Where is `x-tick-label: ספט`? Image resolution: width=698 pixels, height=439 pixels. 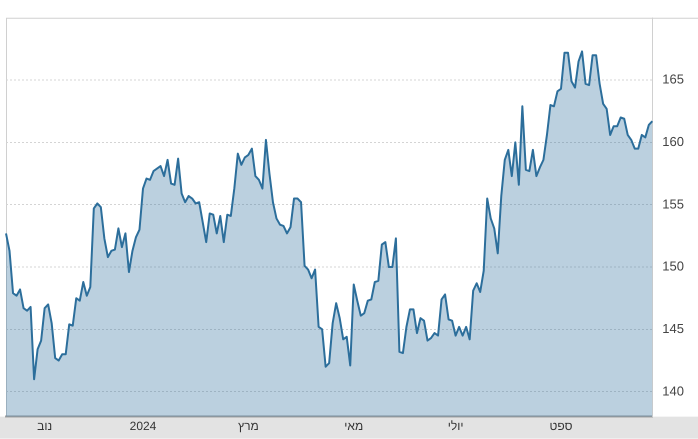 x-tick-label: ספט is located at coordinates (561, 426).